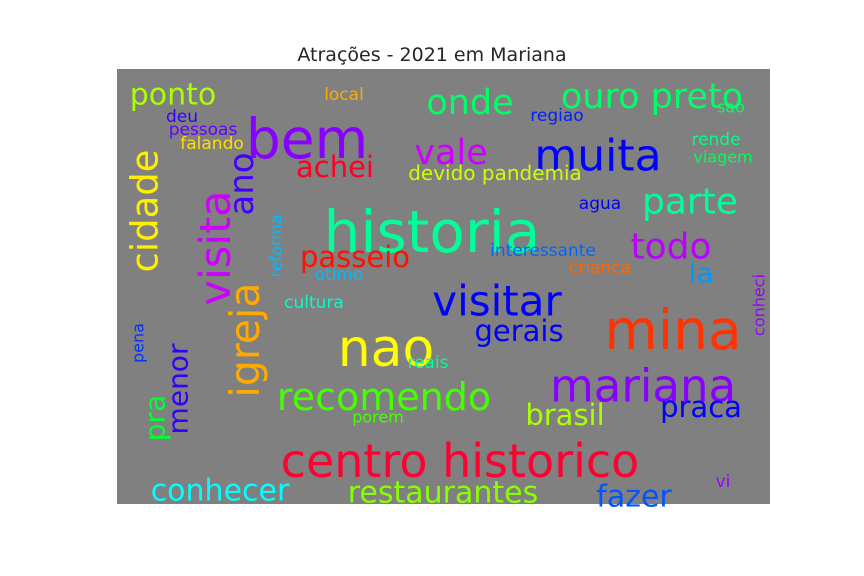 The image size is (864, 576). Describe the element at coordinates (715, 140) in the screenshot. I see `word-rende: rende` at that location.